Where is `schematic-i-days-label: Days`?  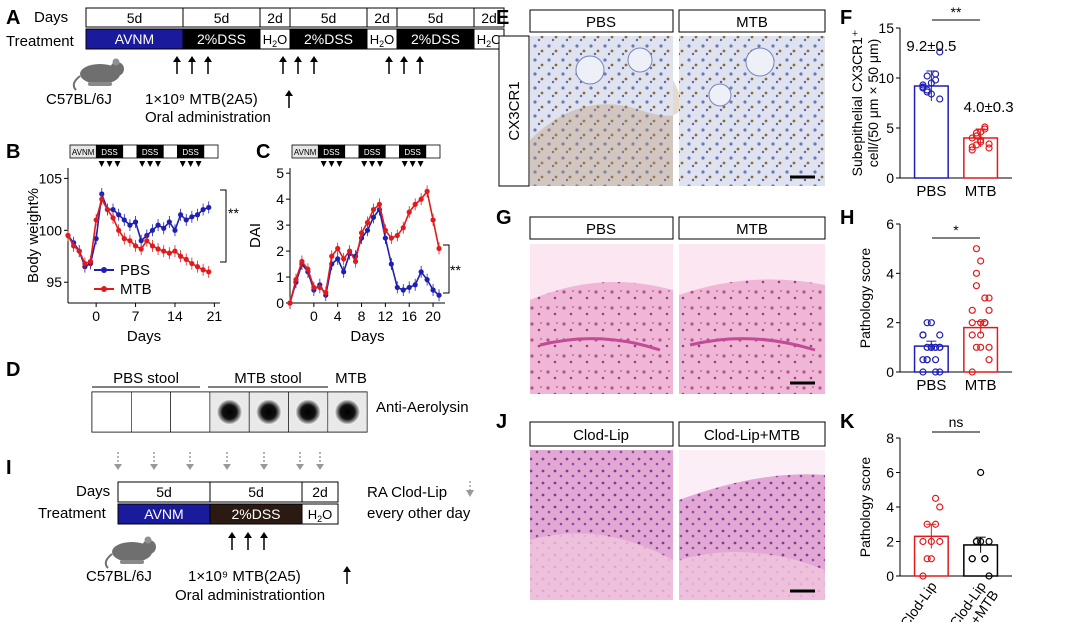 schematic-i-days-label: Days is located at coordinates (93, 491).